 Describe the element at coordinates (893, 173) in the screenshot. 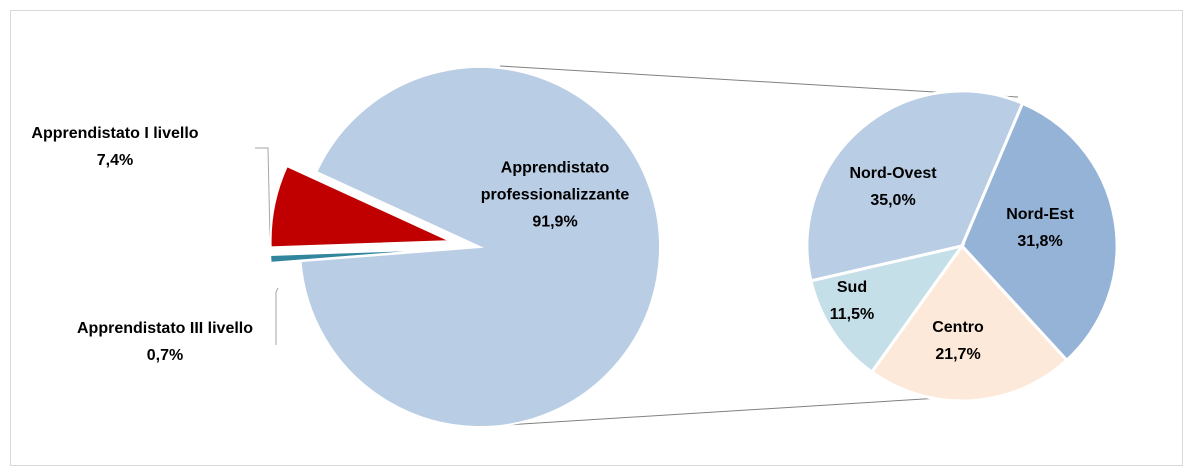

I see `category-label: Nord-Ovest` at that location.